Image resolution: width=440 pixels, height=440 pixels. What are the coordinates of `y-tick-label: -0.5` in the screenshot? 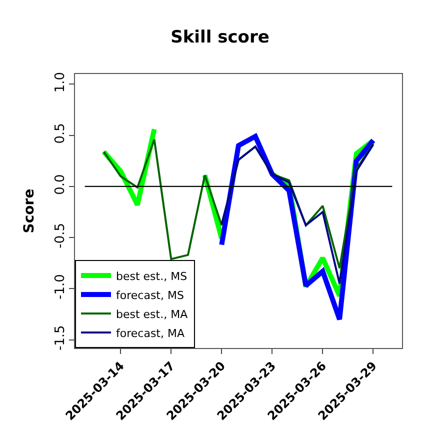 It's located at (60, 235).